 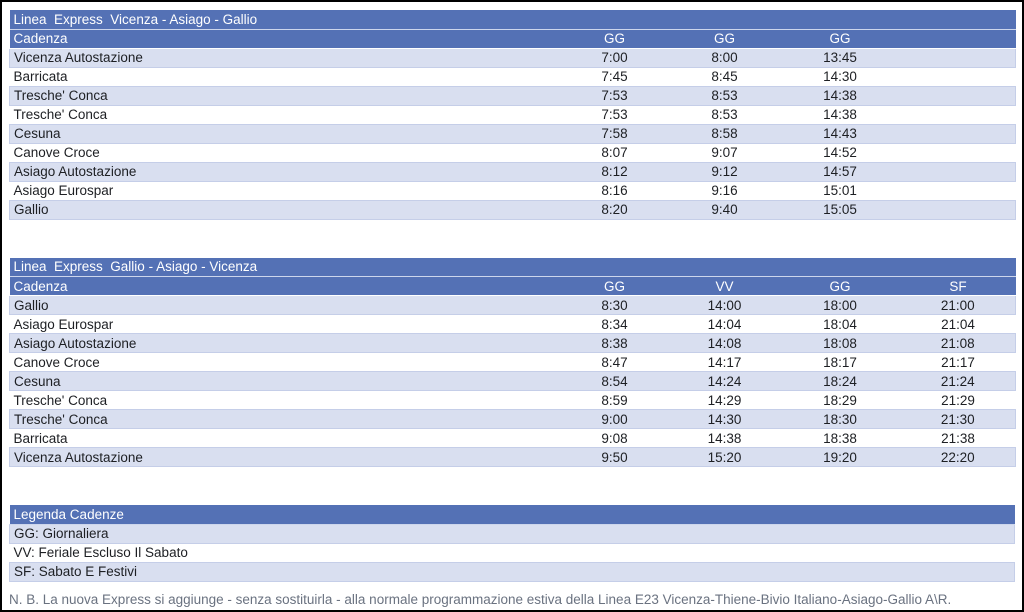 What do you see at coordinates (513, 133) in the screenshot?
I see `table-row: Cesuna 7:58 8:58 14:43` at bounding box center [513, 133].